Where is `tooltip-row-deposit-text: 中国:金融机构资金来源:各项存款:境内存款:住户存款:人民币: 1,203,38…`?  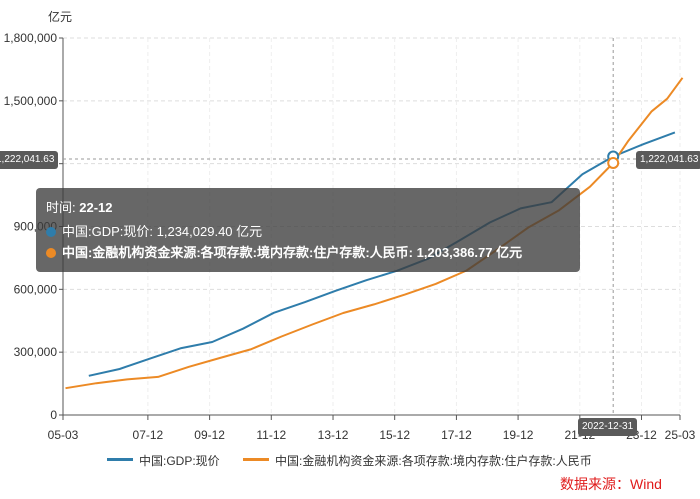 tooltip-row-deposit-text: 中国:金融机构资金来源:各项存款:境内存款:住户存款:人民币: 1,203,38… is located at coordinates (292, 252).